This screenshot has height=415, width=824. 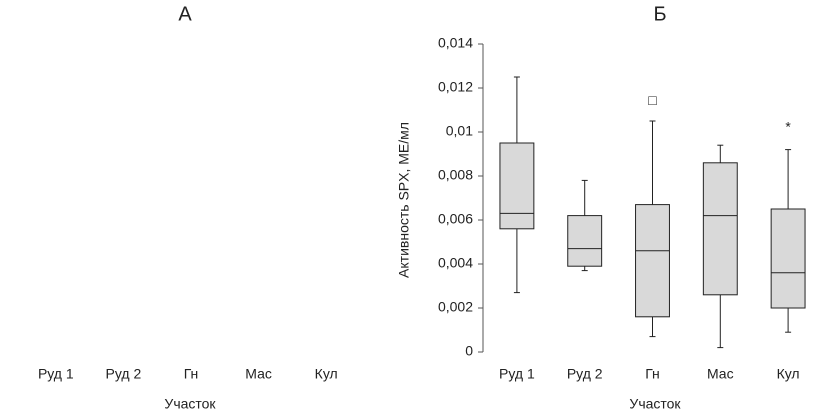 What do you see at coordinates (404, 200) in the screenshot?
I see `y-axis-label: Активность SPX, МЕ/мл` at bounding box center [404, 200].